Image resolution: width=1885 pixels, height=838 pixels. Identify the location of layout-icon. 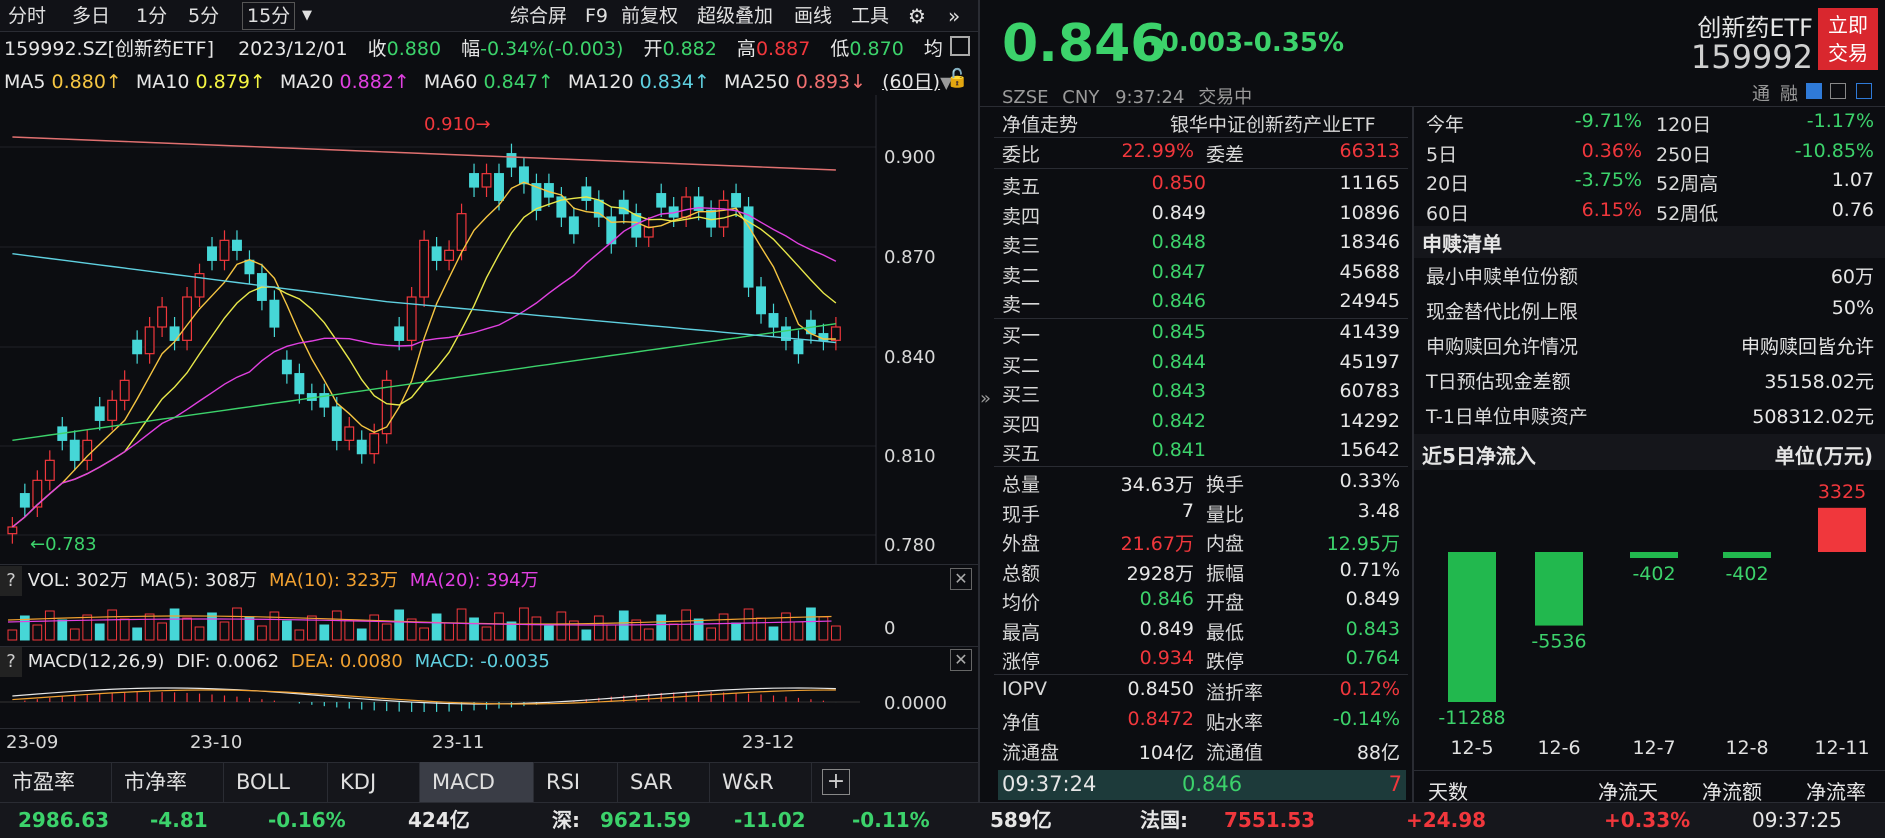
(960, 46).